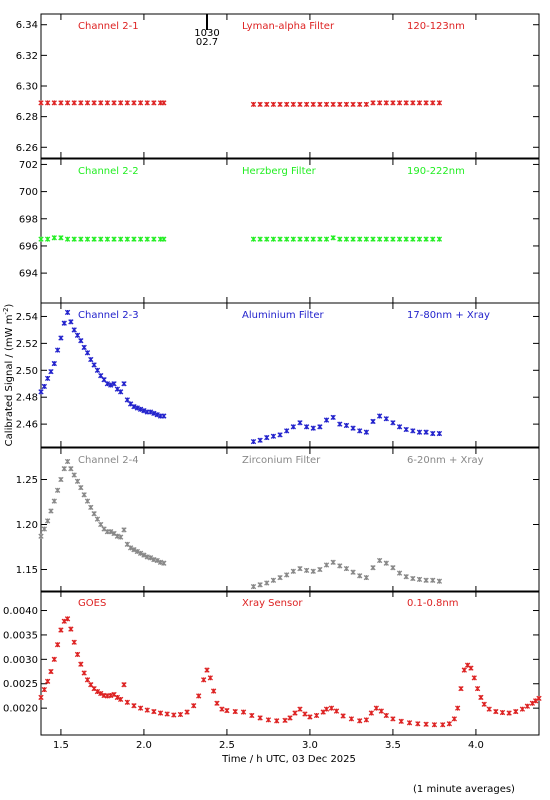  I want to click on series-goes, so click(290, 672).